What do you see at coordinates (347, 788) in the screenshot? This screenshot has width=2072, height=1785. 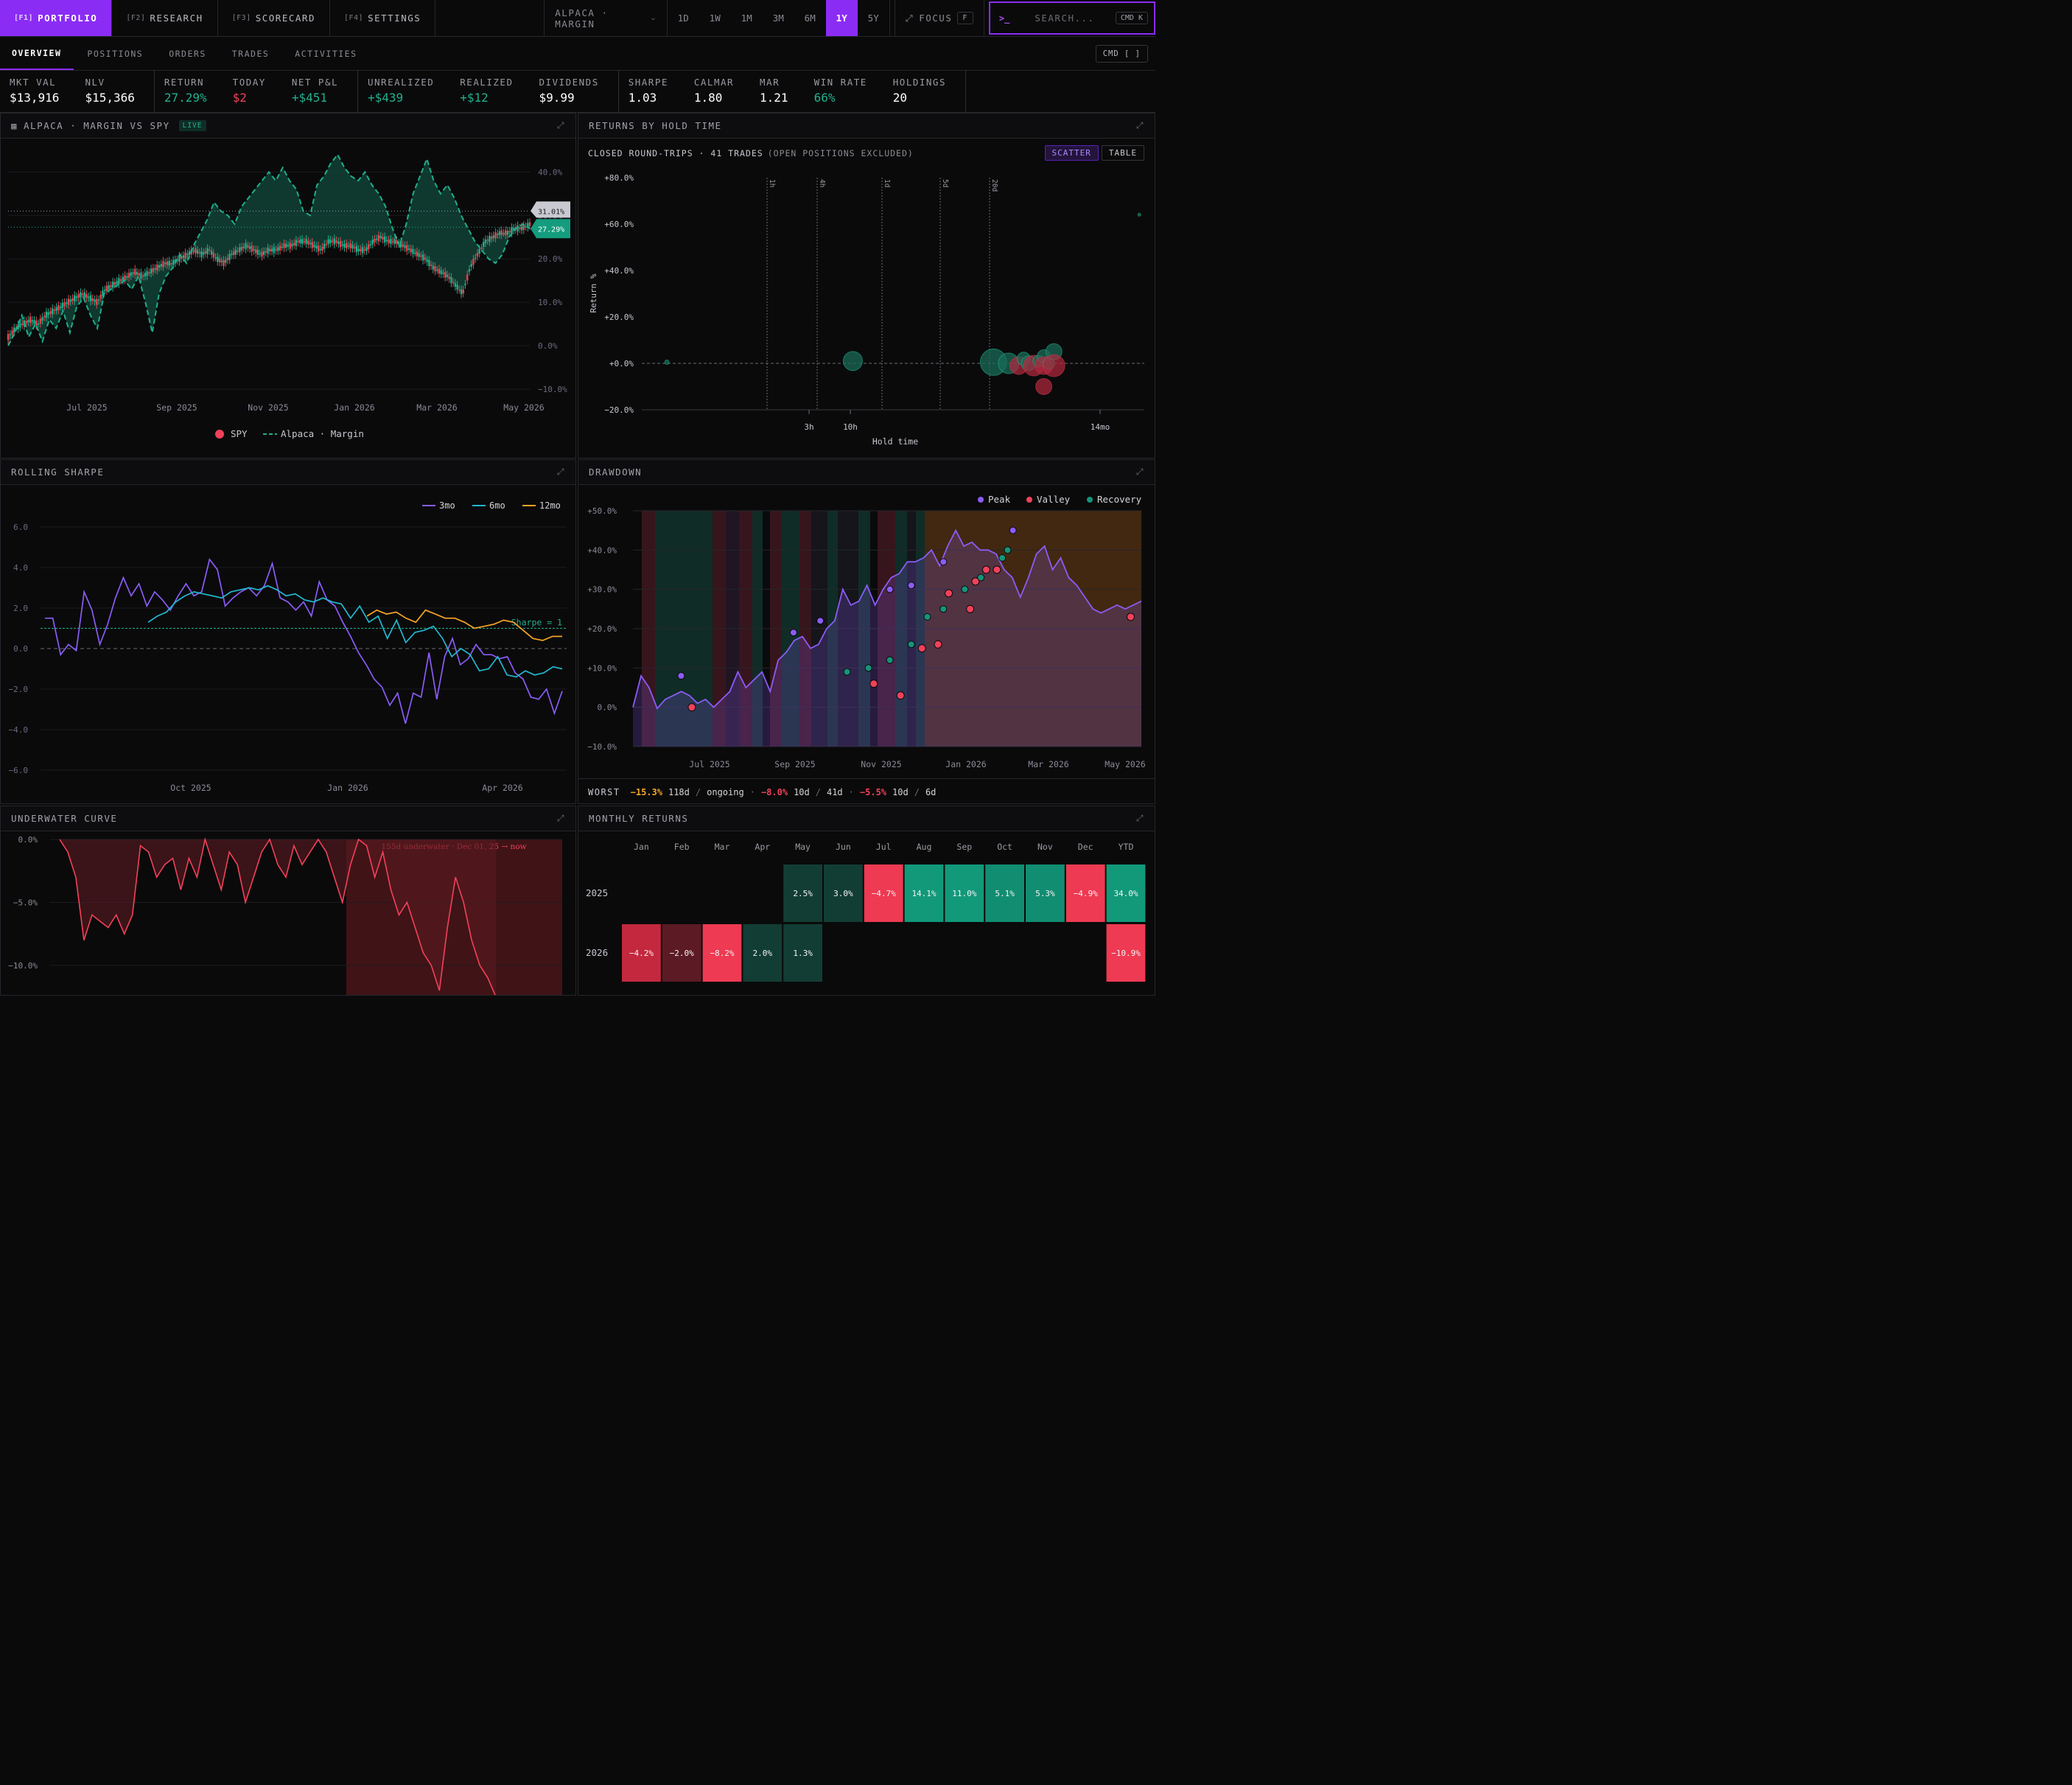 I see `x-tick-label: Jan 2026` at bounding box center [347, 788].